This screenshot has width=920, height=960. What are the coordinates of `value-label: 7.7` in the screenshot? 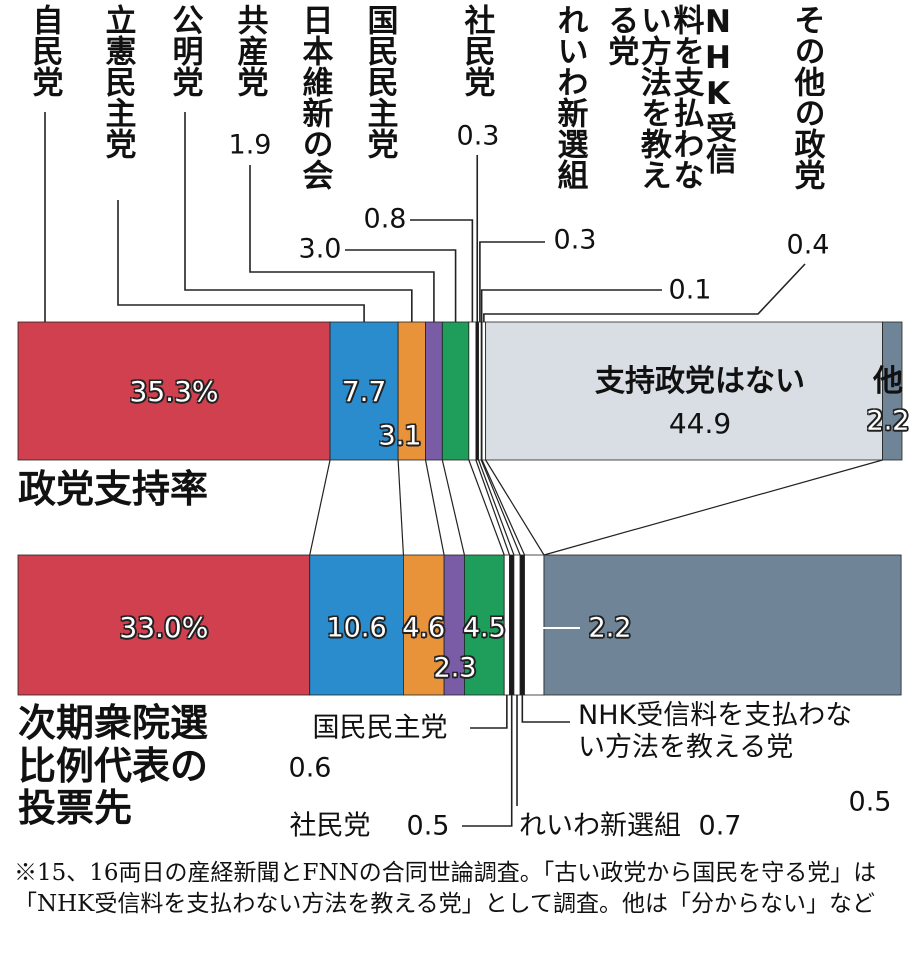 It's located at (364, 391).